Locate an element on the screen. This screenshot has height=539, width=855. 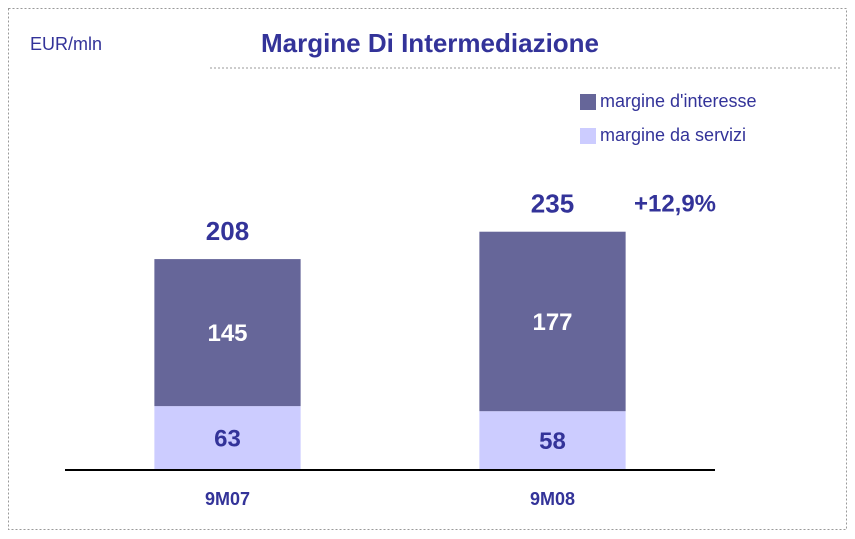
x-tick-label: 9M07 is located at coordinates (227, 499).